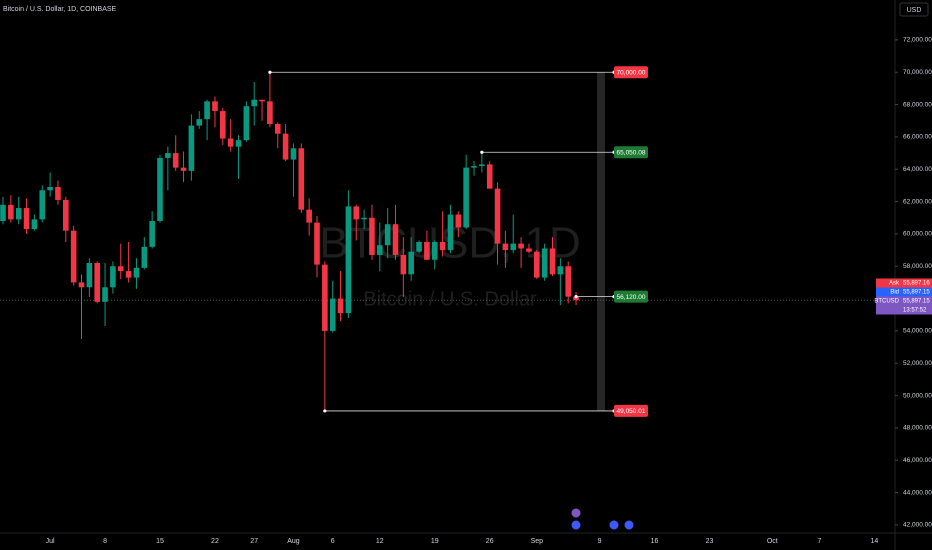 This screenshot has height=550, width=932. I want to click on level-label: 56,120.00, so click(631, 297).